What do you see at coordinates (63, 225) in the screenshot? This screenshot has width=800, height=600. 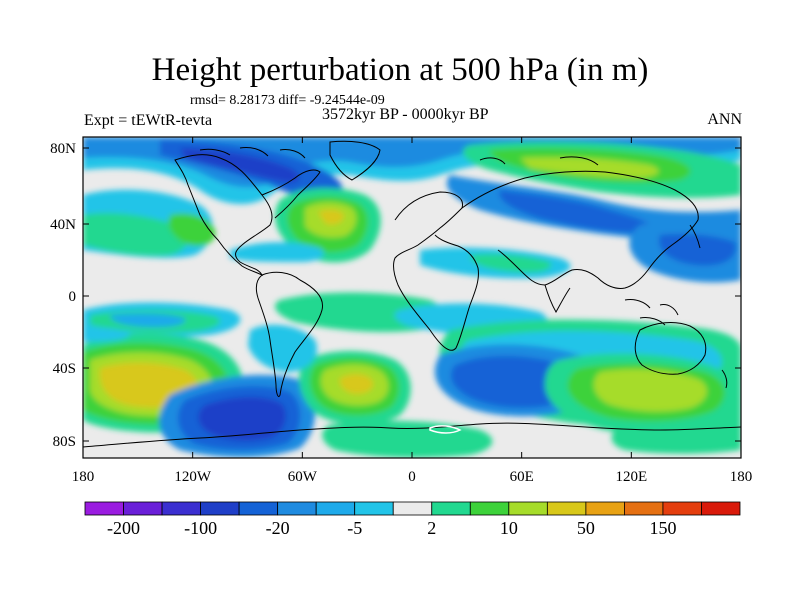 I see `lat-tick-label: 40N` at bounding box center [63, 225].